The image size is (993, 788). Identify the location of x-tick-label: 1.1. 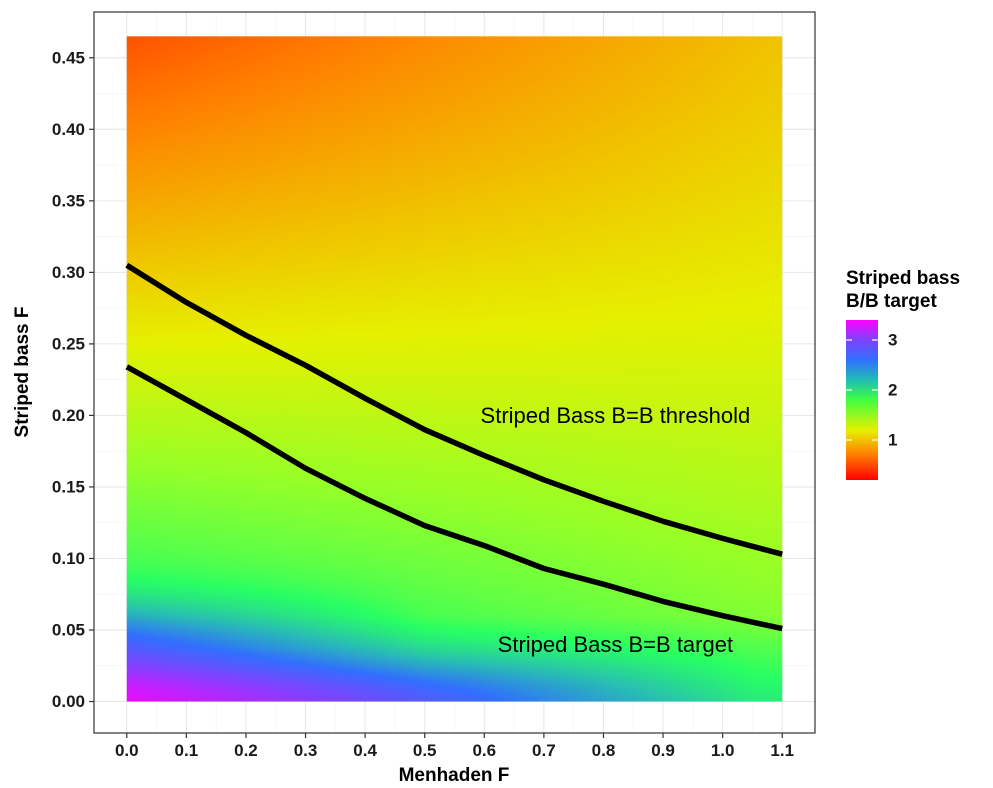
(782, 750).